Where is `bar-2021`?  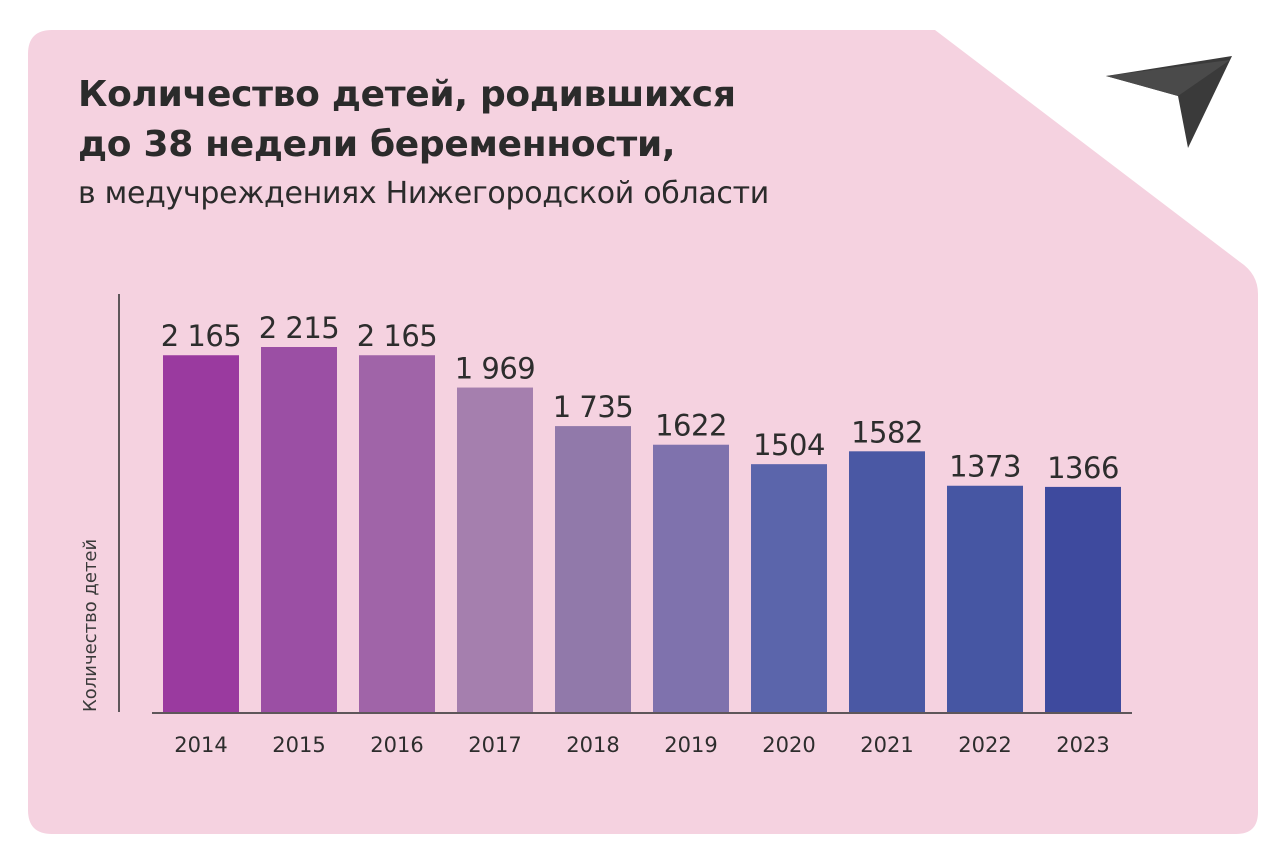 bar-2021 is located at coordinates (887, 581).